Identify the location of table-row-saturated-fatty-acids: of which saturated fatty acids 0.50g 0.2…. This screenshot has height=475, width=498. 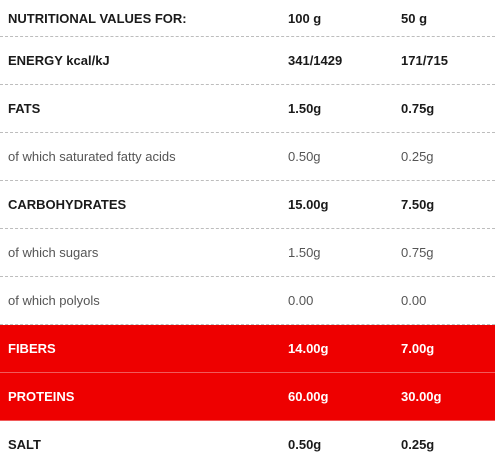
(247, 157).